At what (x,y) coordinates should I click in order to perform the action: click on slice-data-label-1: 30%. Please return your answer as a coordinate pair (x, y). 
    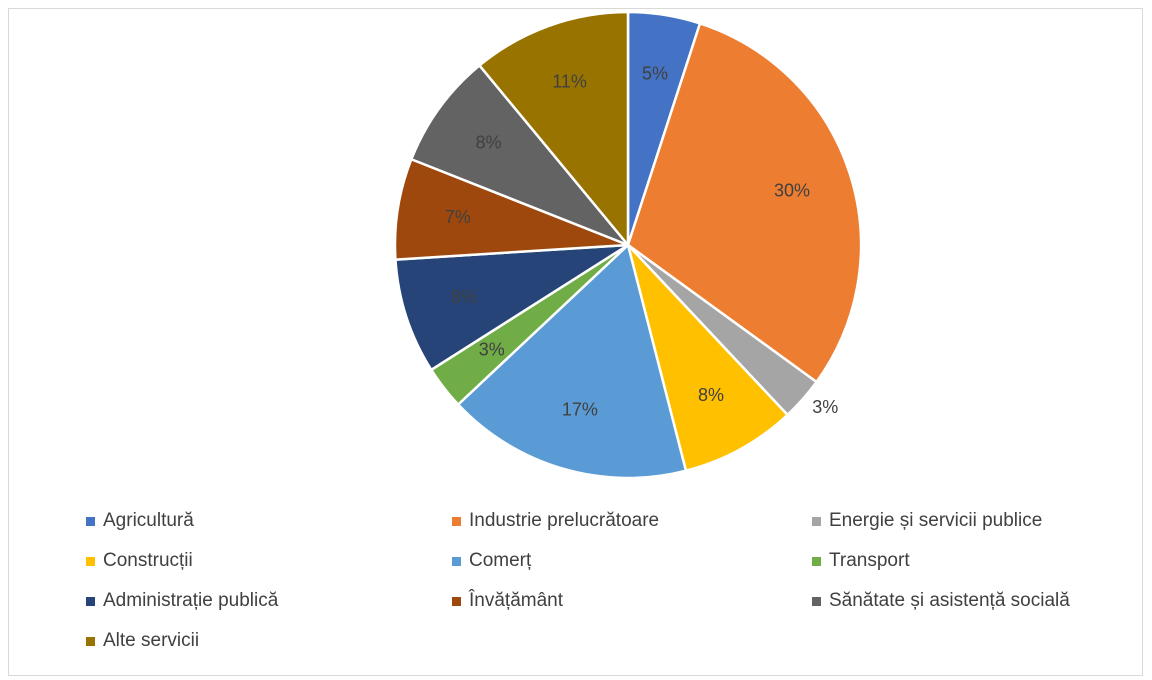
    Looking at the image, I should click on (792, 190).